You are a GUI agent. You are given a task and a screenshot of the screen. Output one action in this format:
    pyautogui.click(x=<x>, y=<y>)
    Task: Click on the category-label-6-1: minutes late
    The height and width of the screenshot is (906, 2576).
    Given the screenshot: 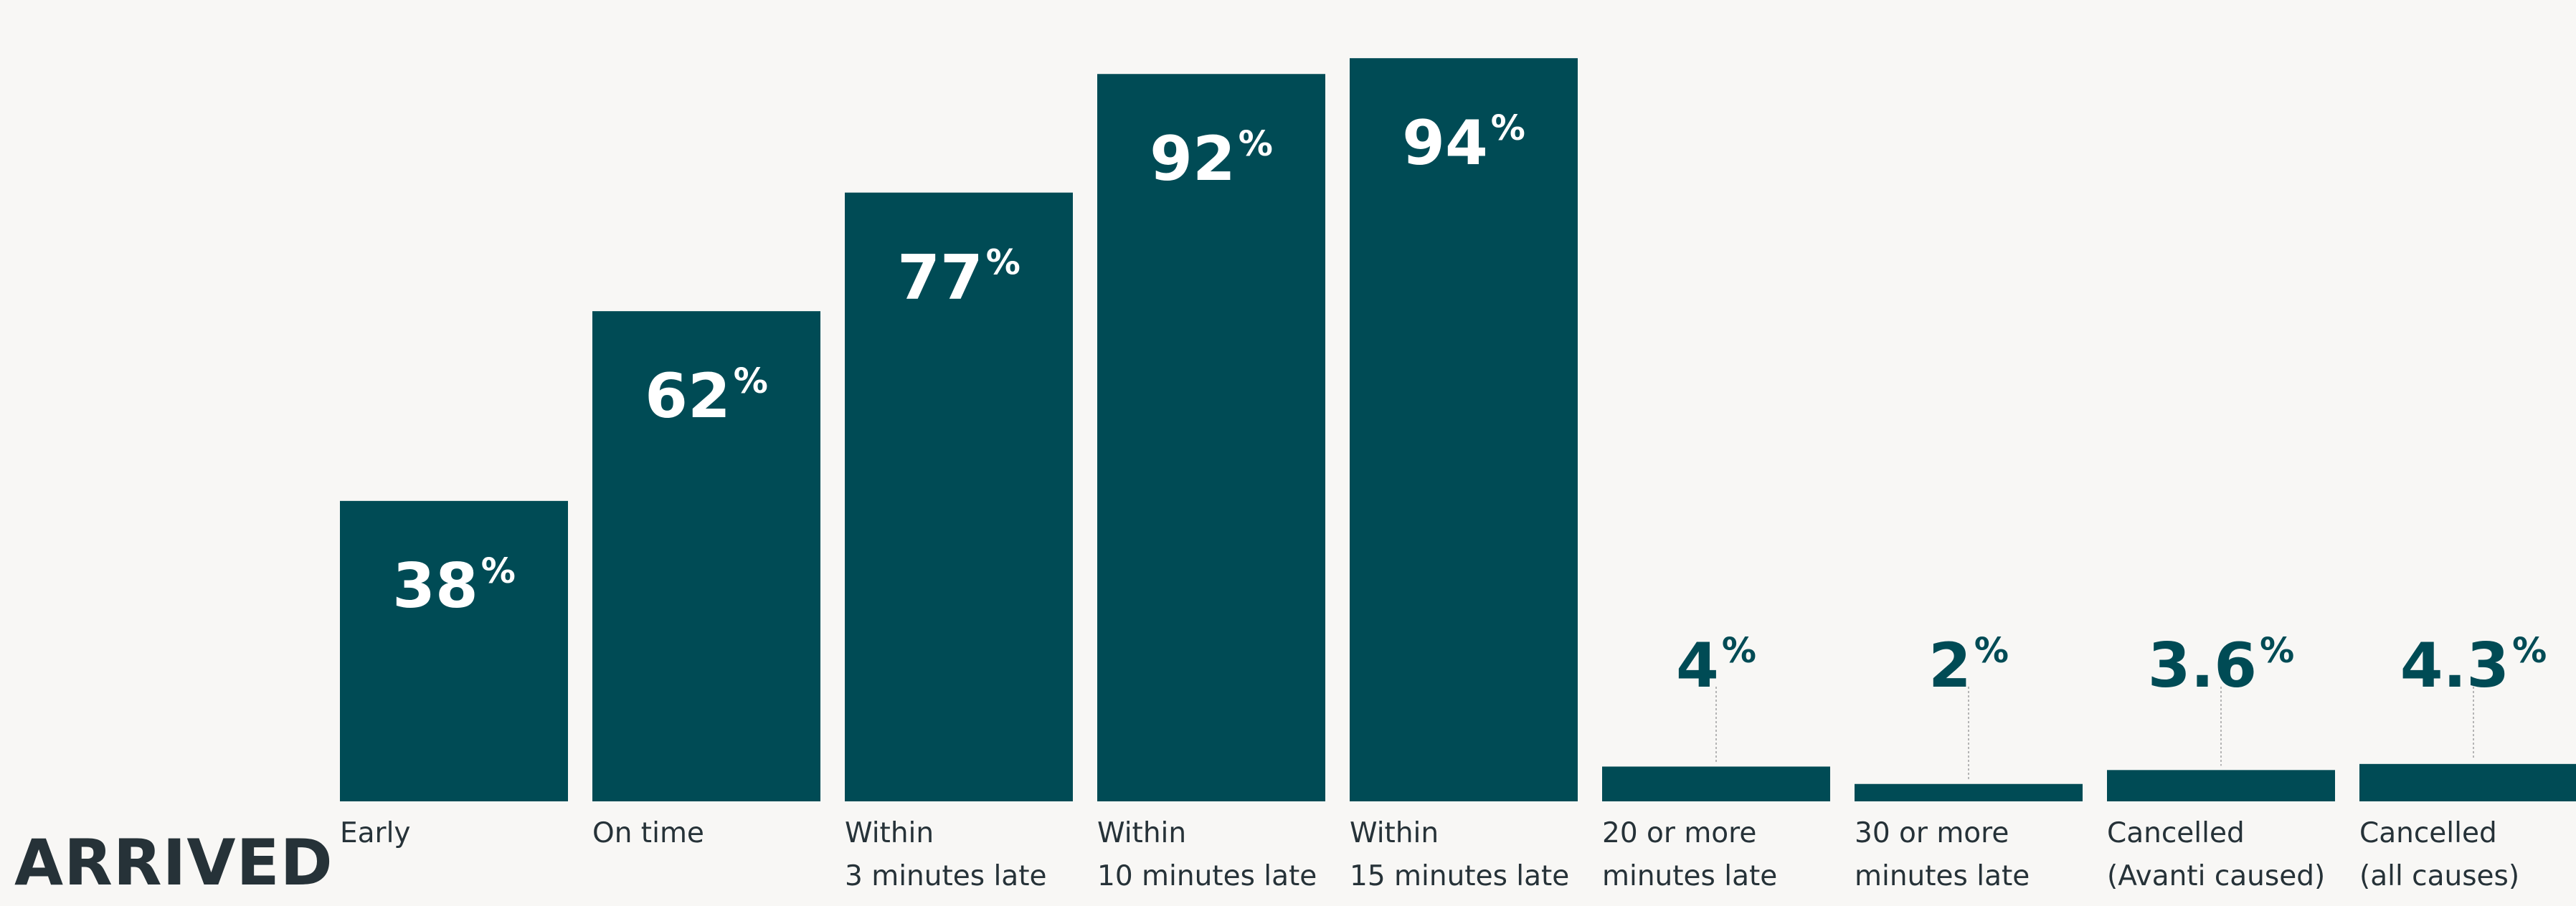 What is the action you would take?
    pyautogui.click(x=1942, y=876)
    